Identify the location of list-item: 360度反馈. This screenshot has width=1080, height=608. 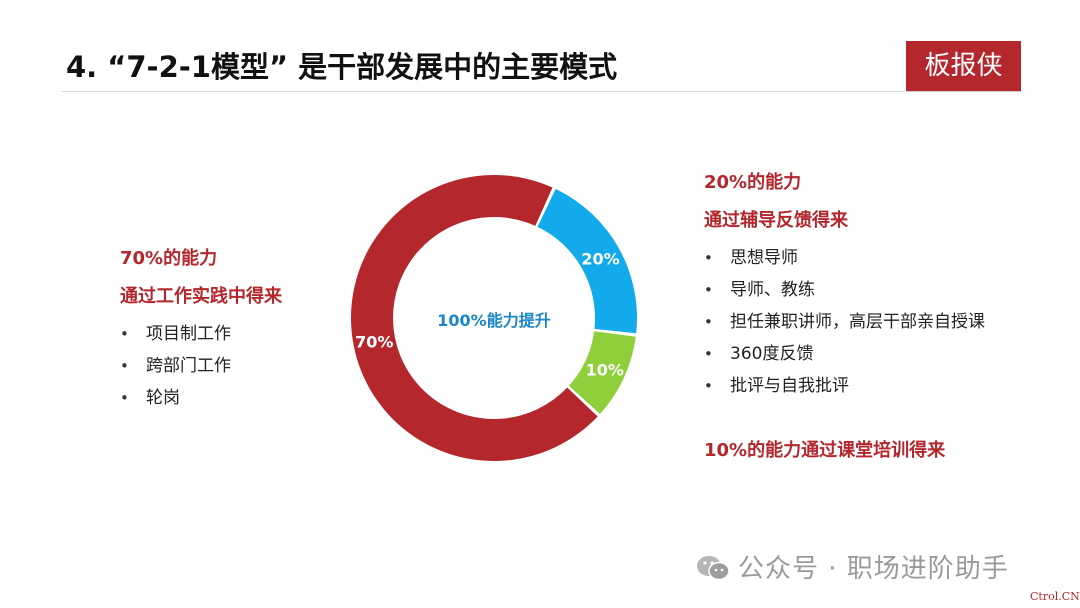
(844, 354).